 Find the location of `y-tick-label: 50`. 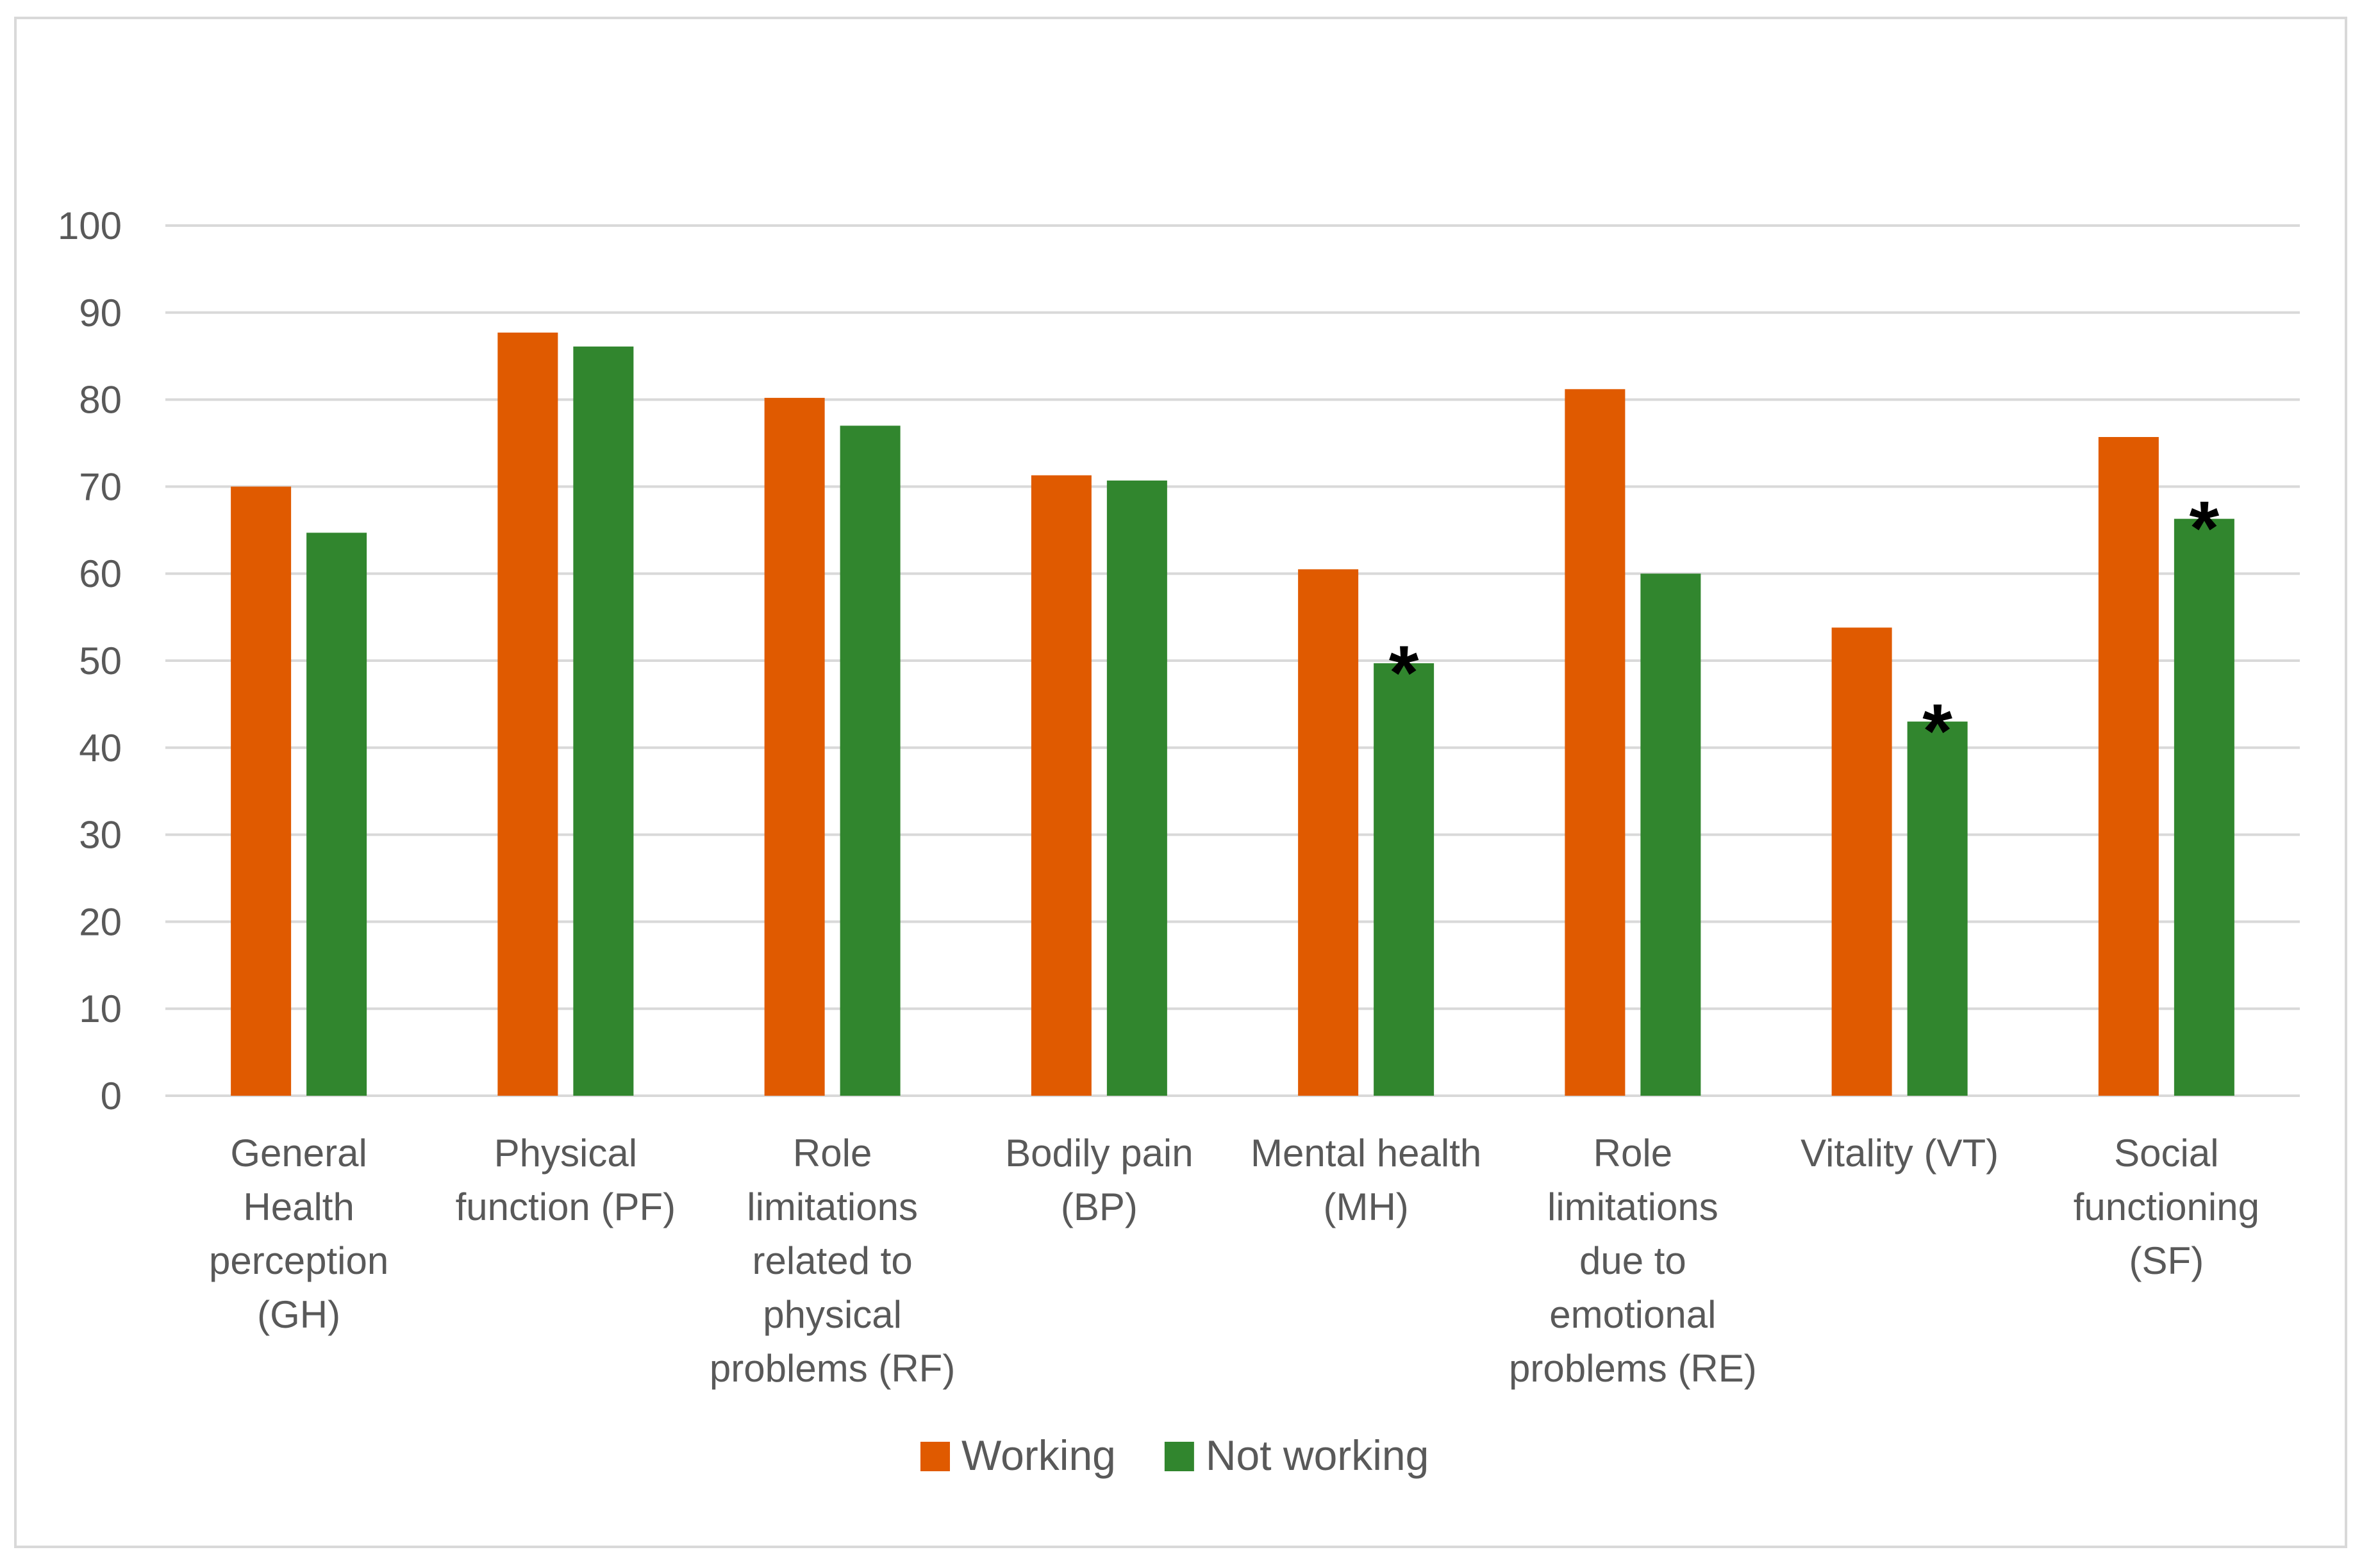

y-tick-label: 50 is located at coordinates (100, 661).